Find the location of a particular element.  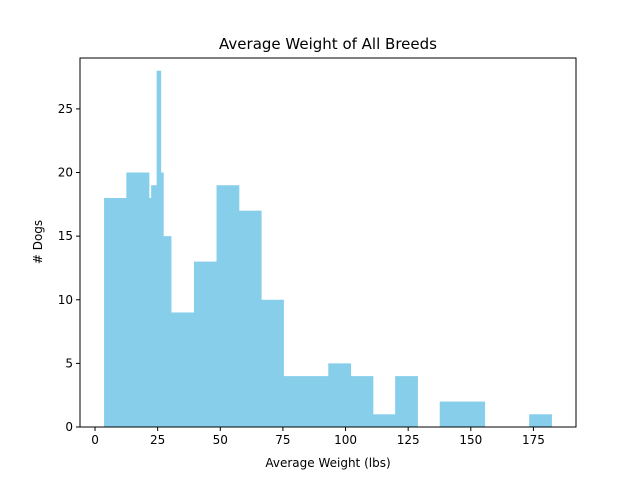

y-axis: 0 5 10 15 20 25 is located at coordinates (69, 268).